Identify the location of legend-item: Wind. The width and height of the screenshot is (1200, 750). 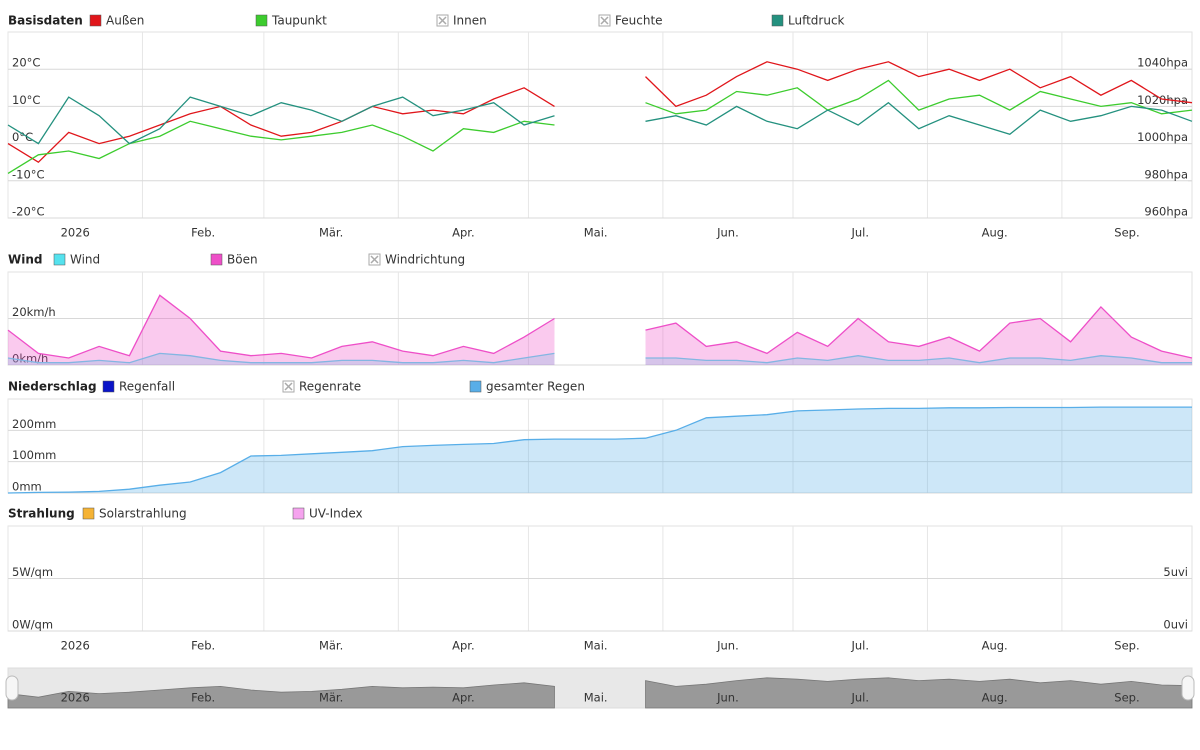
(76, 260).